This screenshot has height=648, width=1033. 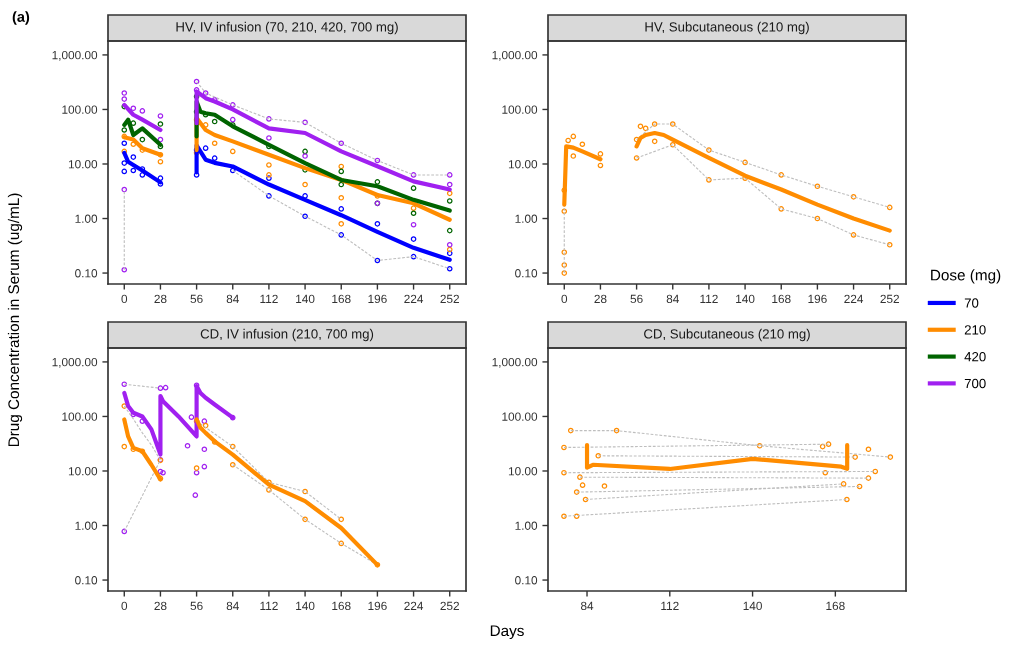 What do you see at coordinates (15, 320) in the screenshot?
I see `y-axis-title: Drug Concentration in Serum (ug/mL)` at bounding box center [15, 320].